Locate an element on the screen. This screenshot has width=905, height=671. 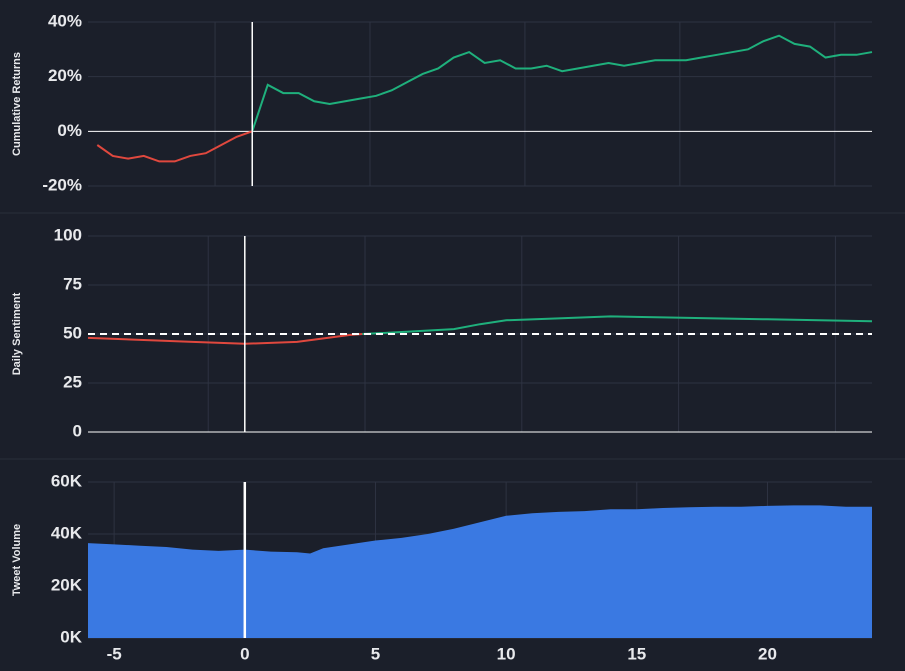
y-tick-label: 50 is located at coordinates (72, 332).